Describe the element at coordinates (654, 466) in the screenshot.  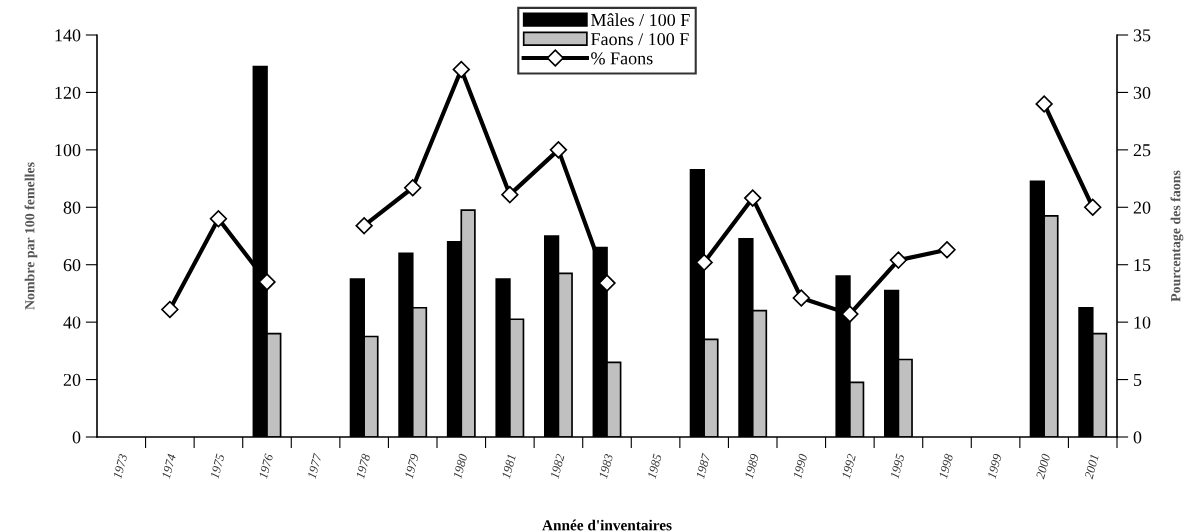
I see `x-tick-label: 1985` at that location.